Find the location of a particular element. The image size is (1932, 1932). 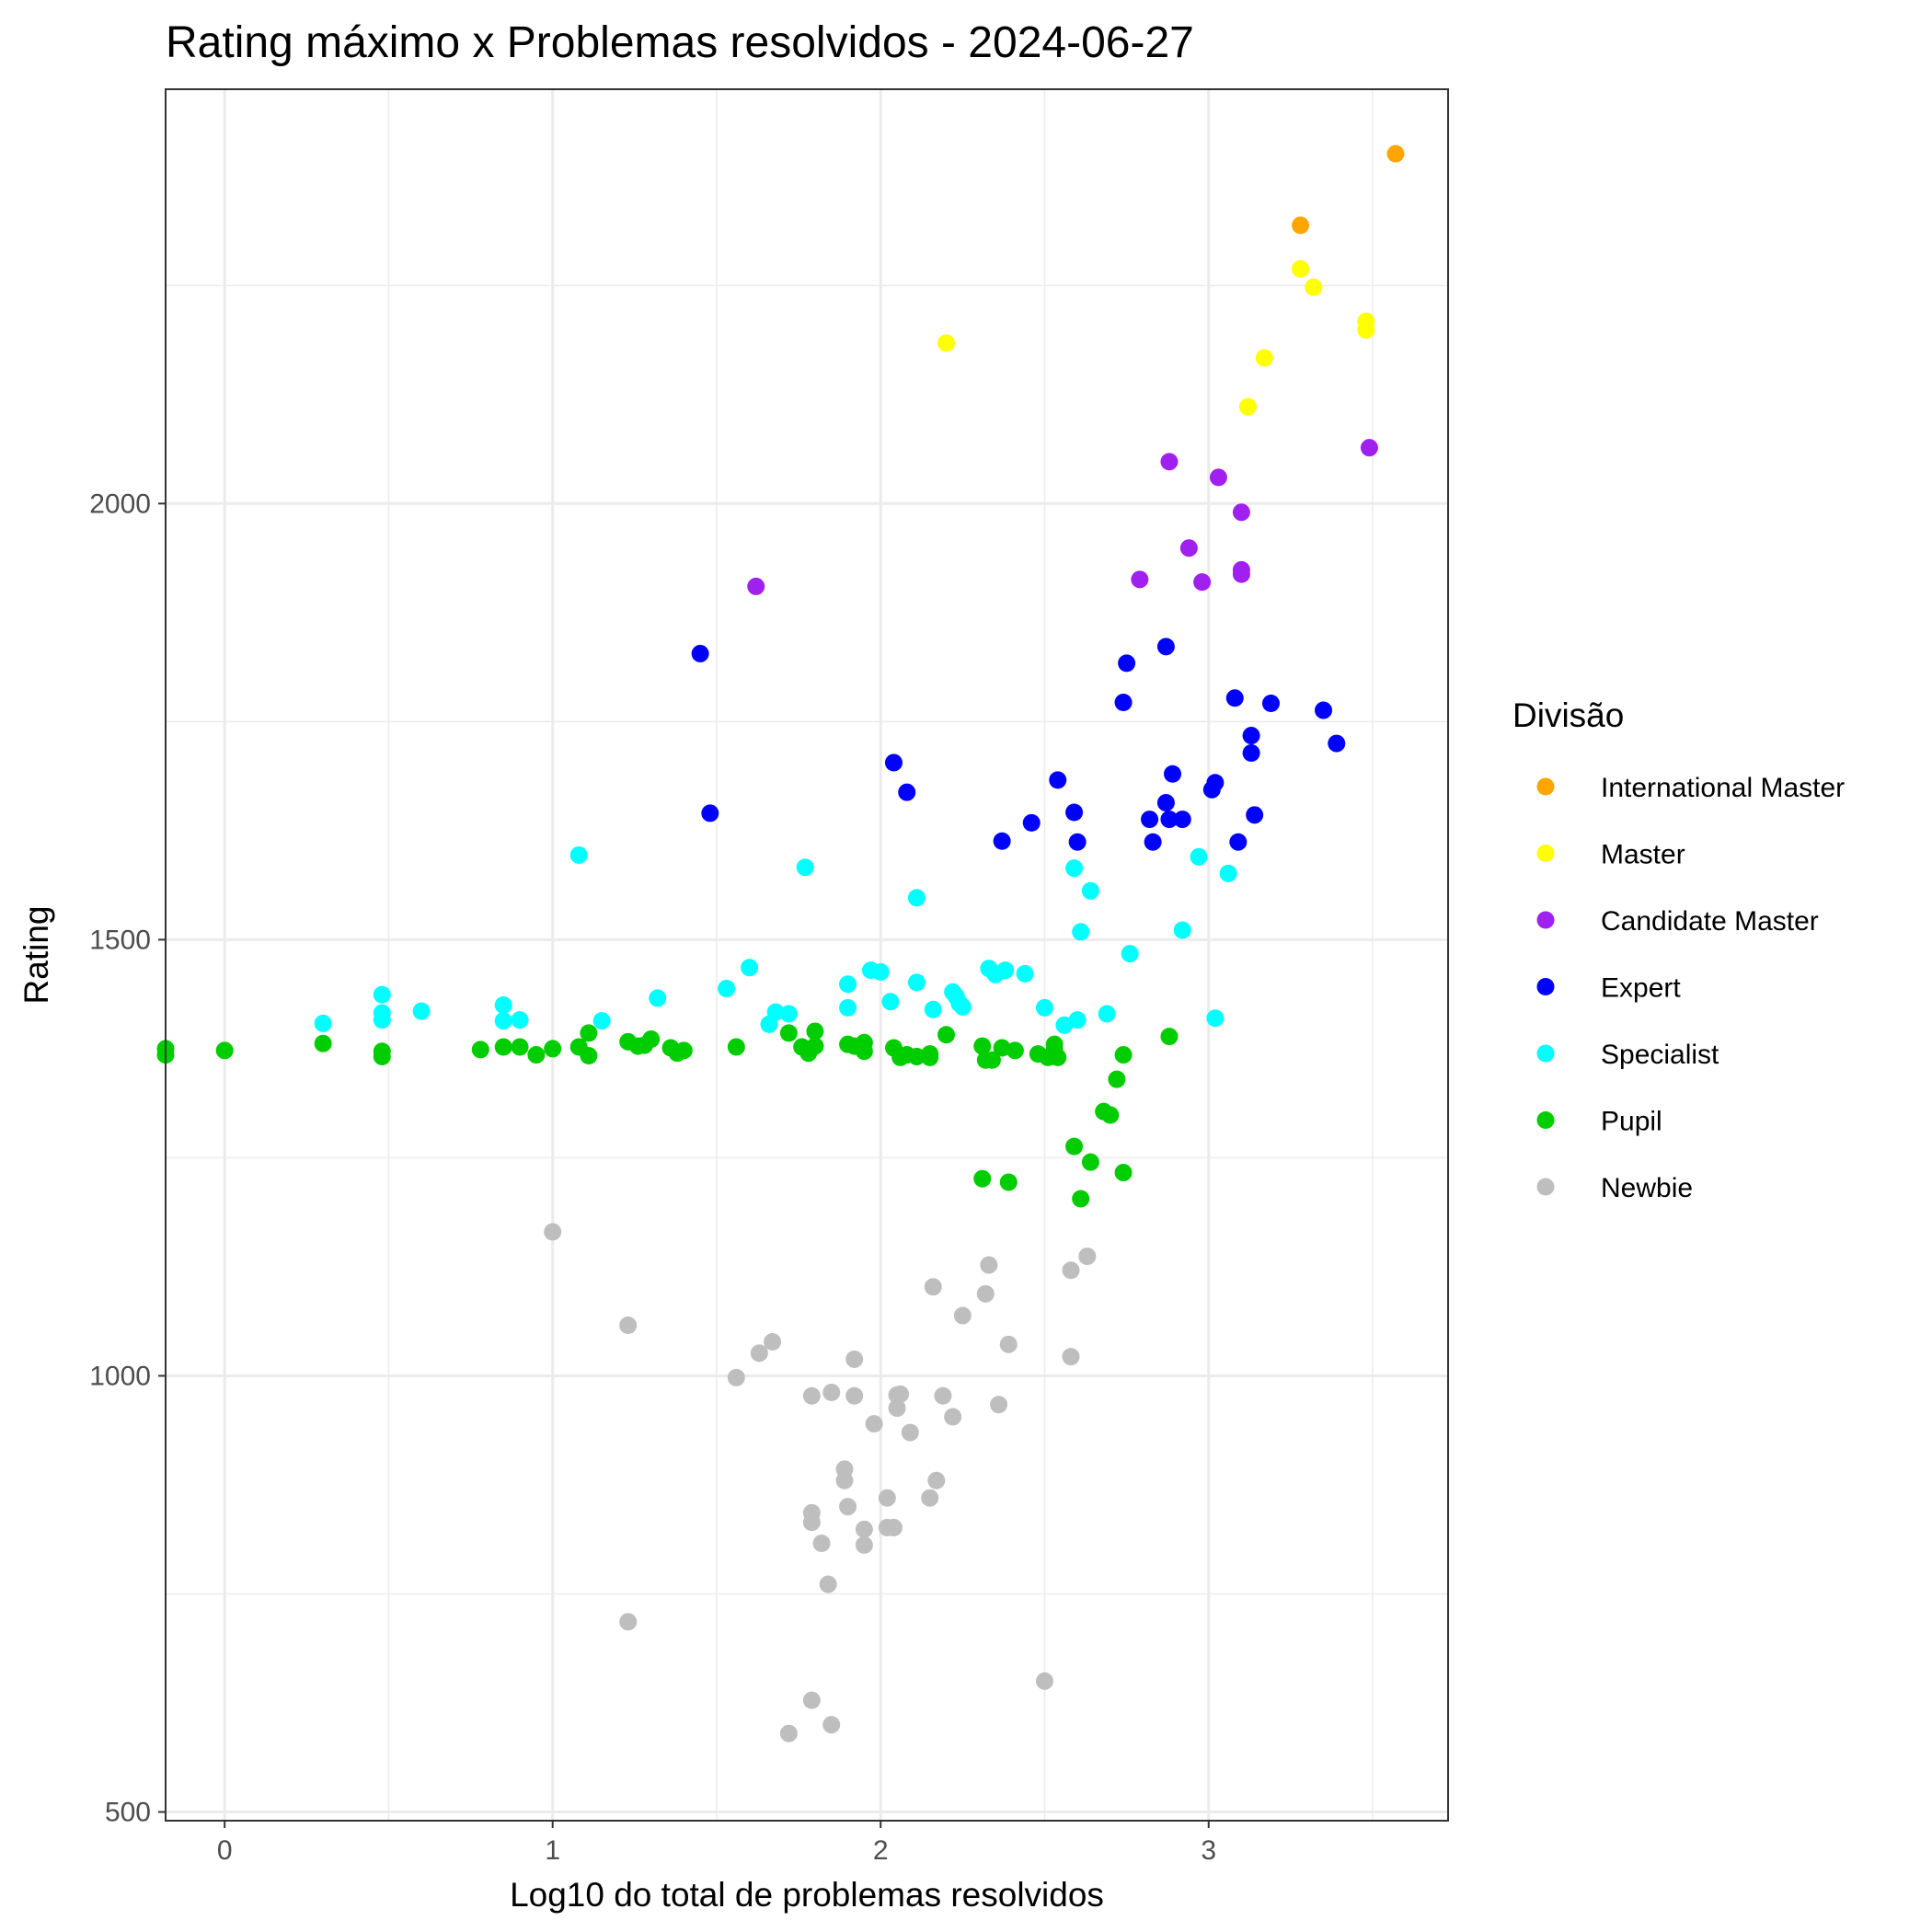

legend-label: Candidate Master is located at coordinates (1710, 921).